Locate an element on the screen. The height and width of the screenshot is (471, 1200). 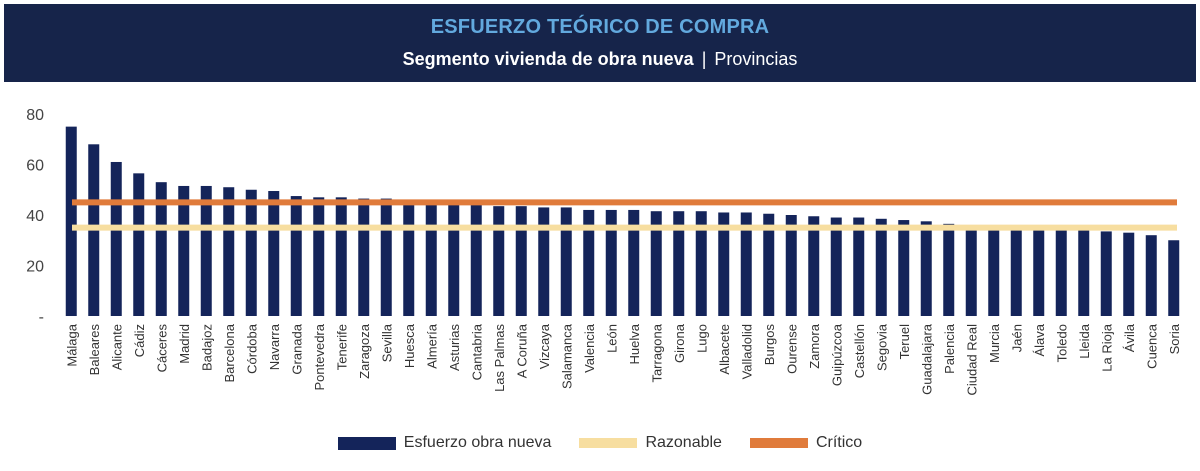
y-tick-label: - is located at coordinates (41, 317).